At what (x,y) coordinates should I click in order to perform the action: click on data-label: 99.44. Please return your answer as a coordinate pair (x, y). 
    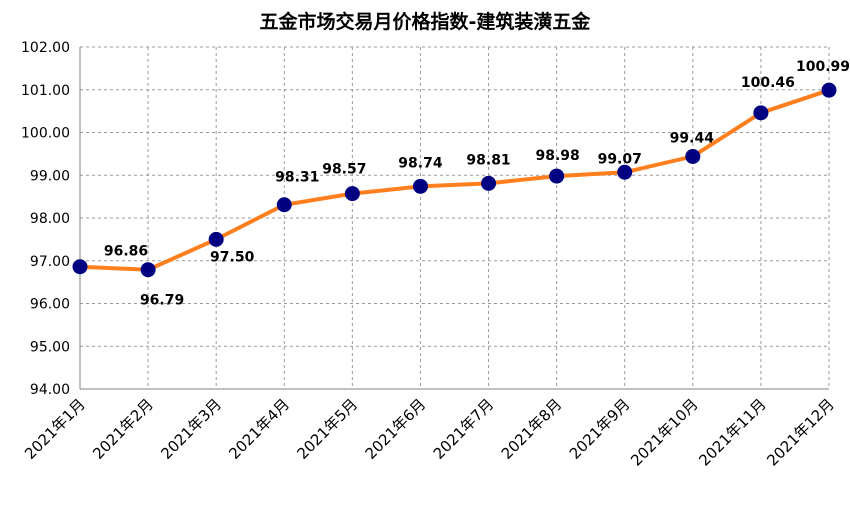
    Looking at the image, I should click on (692, 138).